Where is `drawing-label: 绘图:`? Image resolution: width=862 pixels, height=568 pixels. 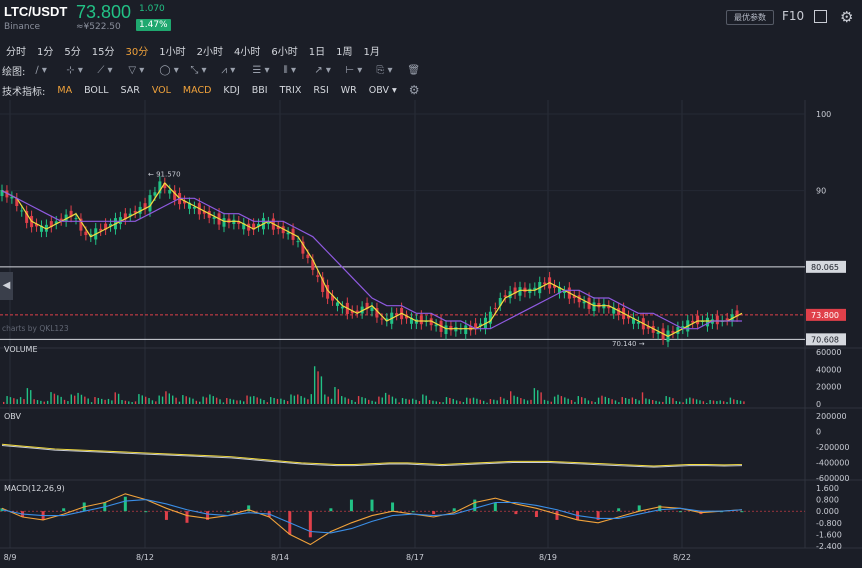
drawing-label: 绘图: is located at coordinates (14, 72).